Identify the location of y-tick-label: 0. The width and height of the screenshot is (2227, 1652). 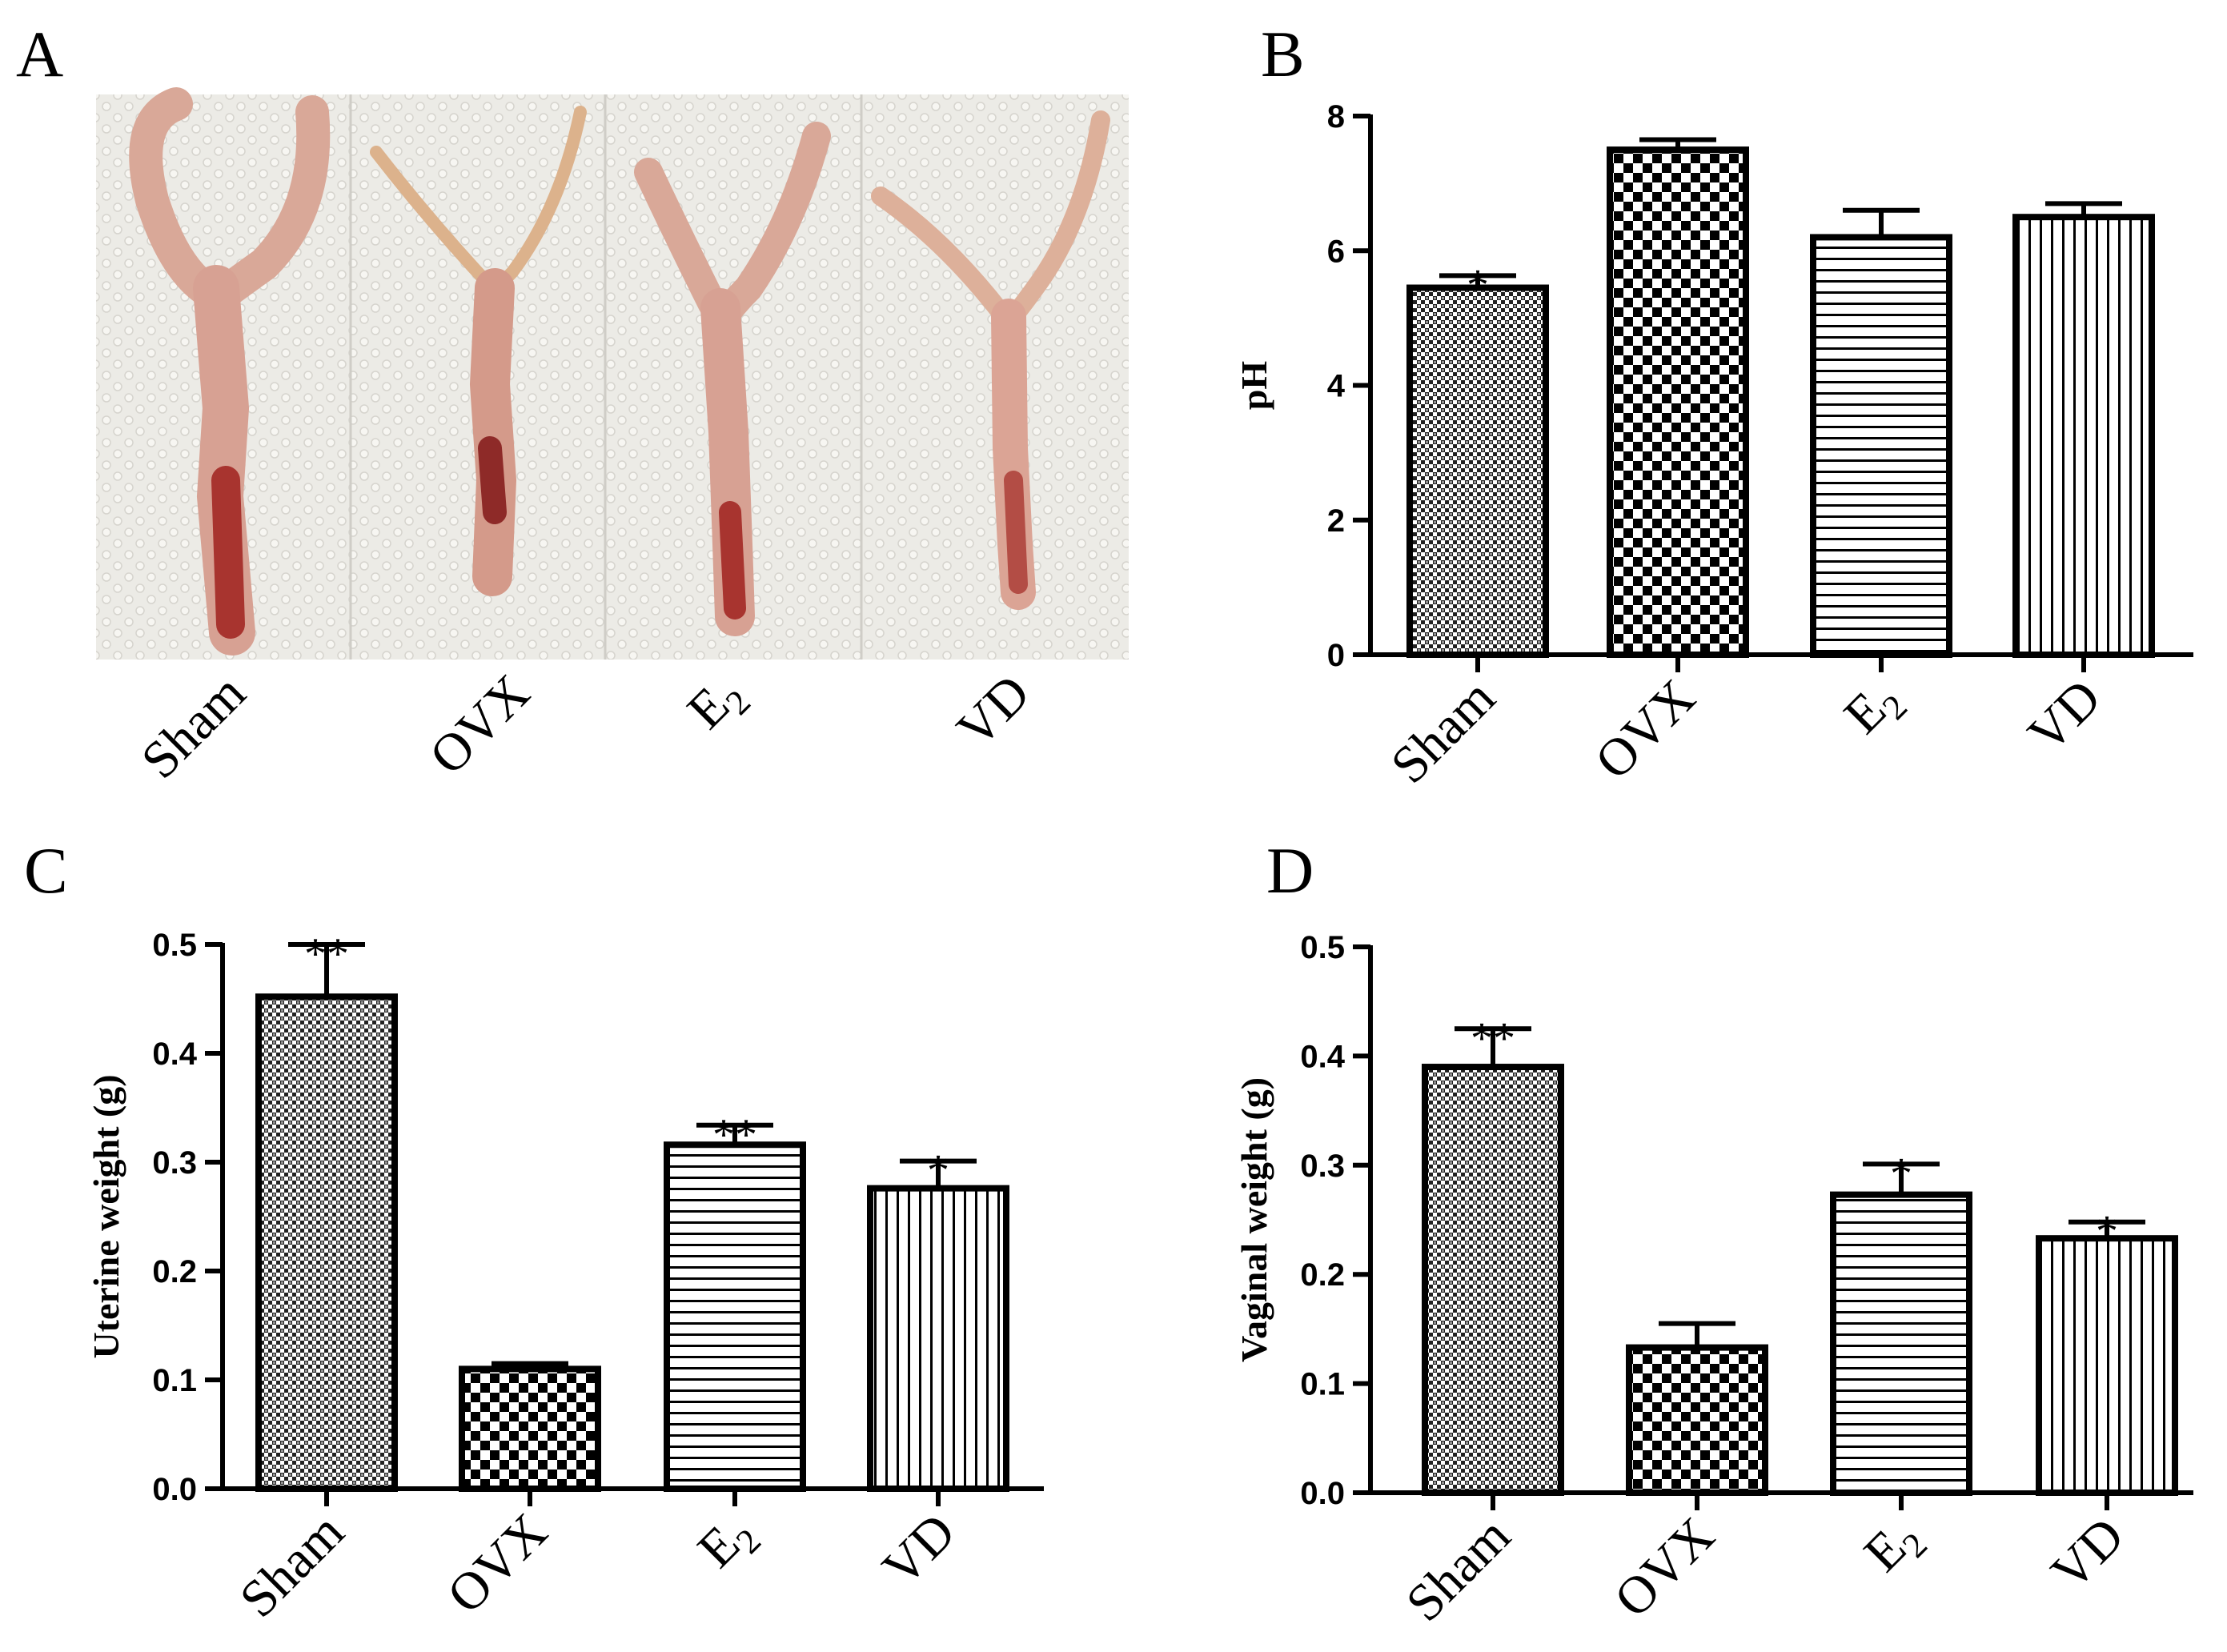
(1336, 655).